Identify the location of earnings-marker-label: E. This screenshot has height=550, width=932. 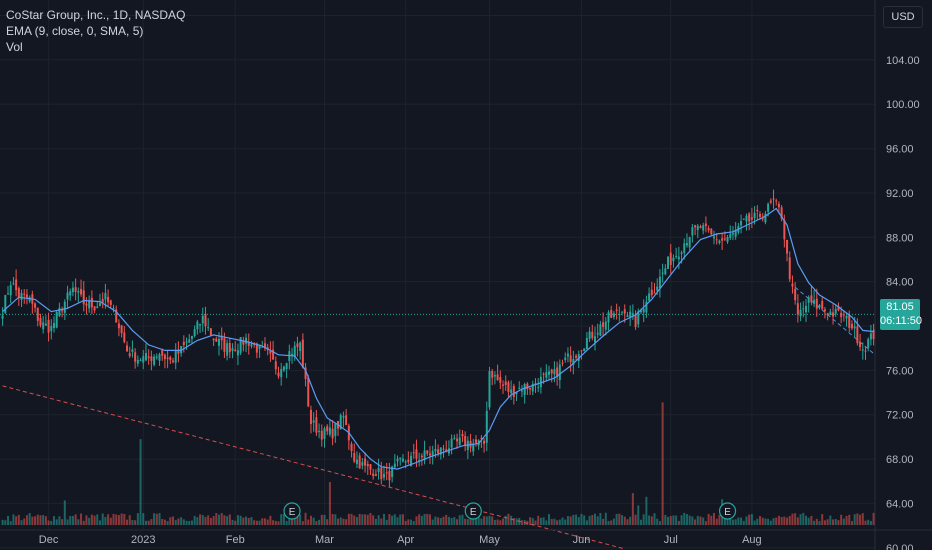
(727, 512).